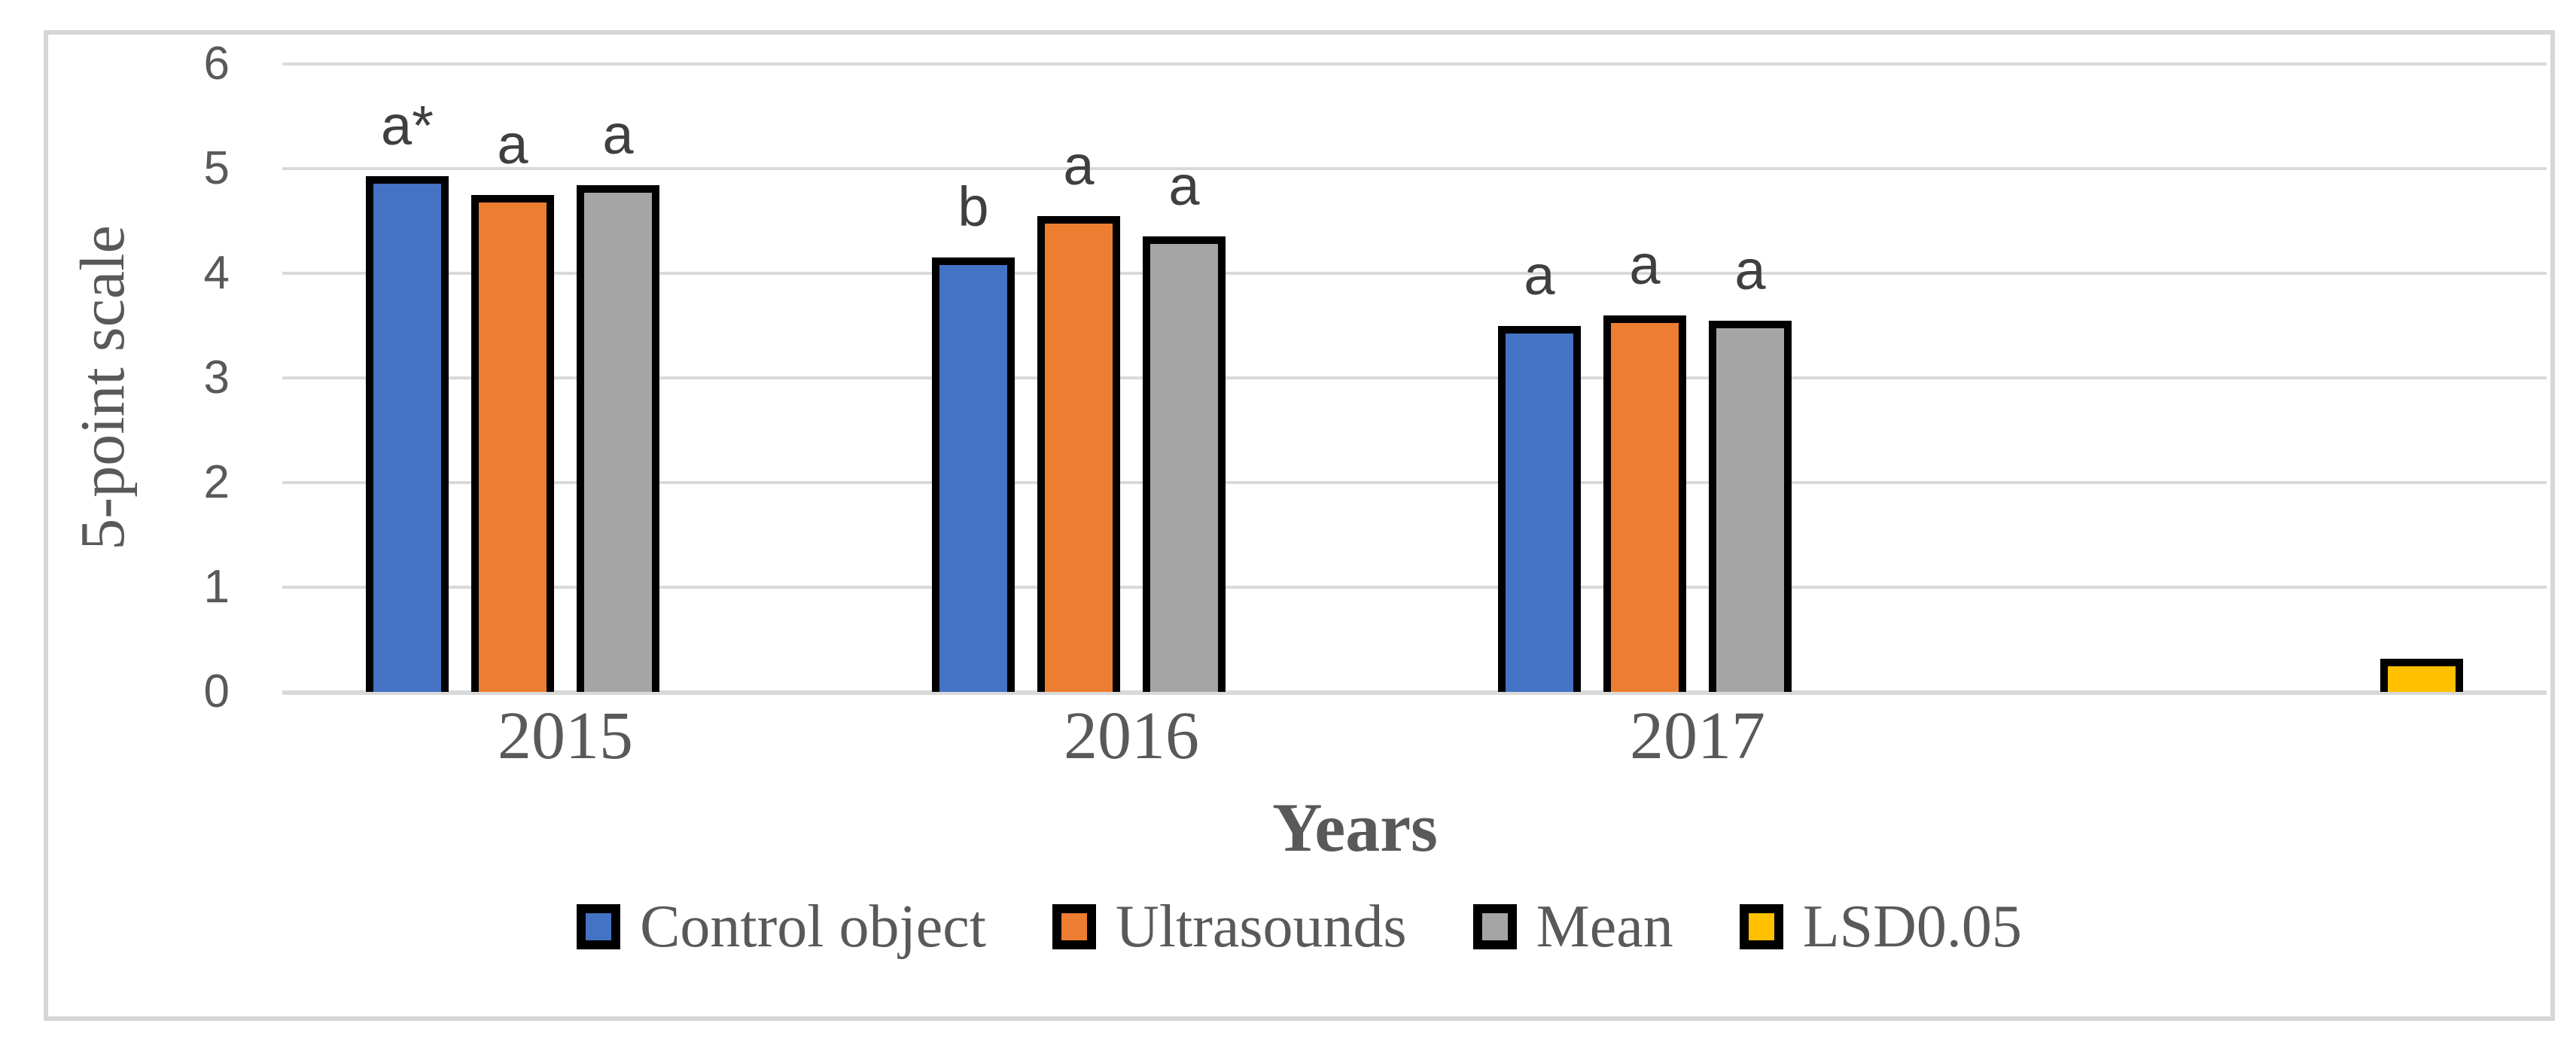 This screenshot has height=1051, width=2576. Describe the element at coordinates (1355, 827) in the screenshot. I see `x-axis-title: Years` at that location.